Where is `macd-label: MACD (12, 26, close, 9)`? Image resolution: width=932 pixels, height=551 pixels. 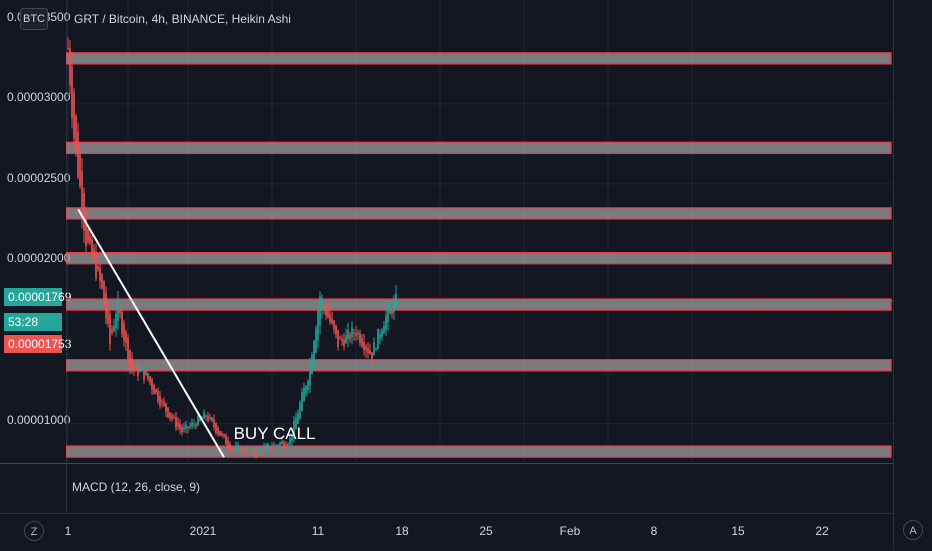
macd-label: MACD (12, 26, close, 9) is located at coordinates (136, 487).